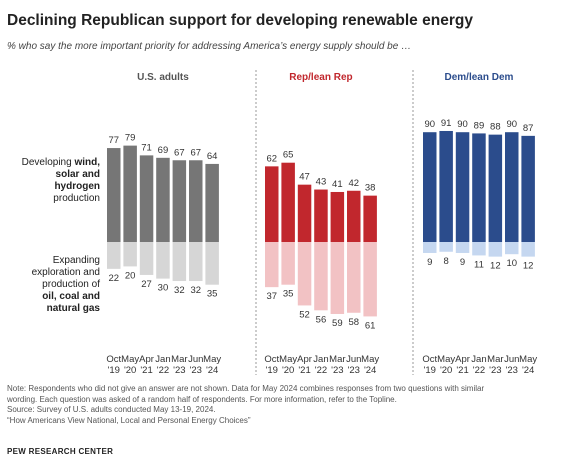  What do you see at coordinates (87, 162) in the screenshot?
I see `row-label-renewable-bold1: wind,` at bounding box center [87, 162].